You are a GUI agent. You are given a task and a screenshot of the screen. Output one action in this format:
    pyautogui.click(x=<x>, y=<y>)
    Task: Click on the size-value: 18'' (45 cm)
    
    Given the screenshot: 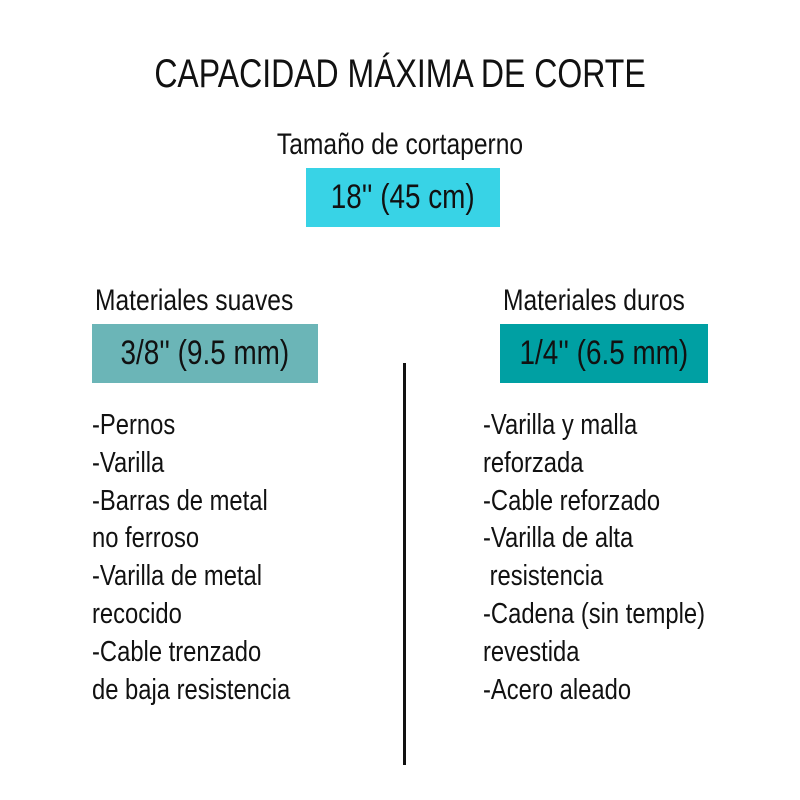 What is the action you would take?
    pyautogui.click(x=403, y=197)
    